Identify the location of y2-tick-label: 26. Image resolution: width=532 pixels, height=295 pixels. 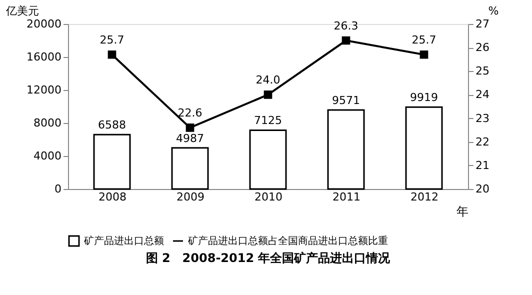
(483, 47).